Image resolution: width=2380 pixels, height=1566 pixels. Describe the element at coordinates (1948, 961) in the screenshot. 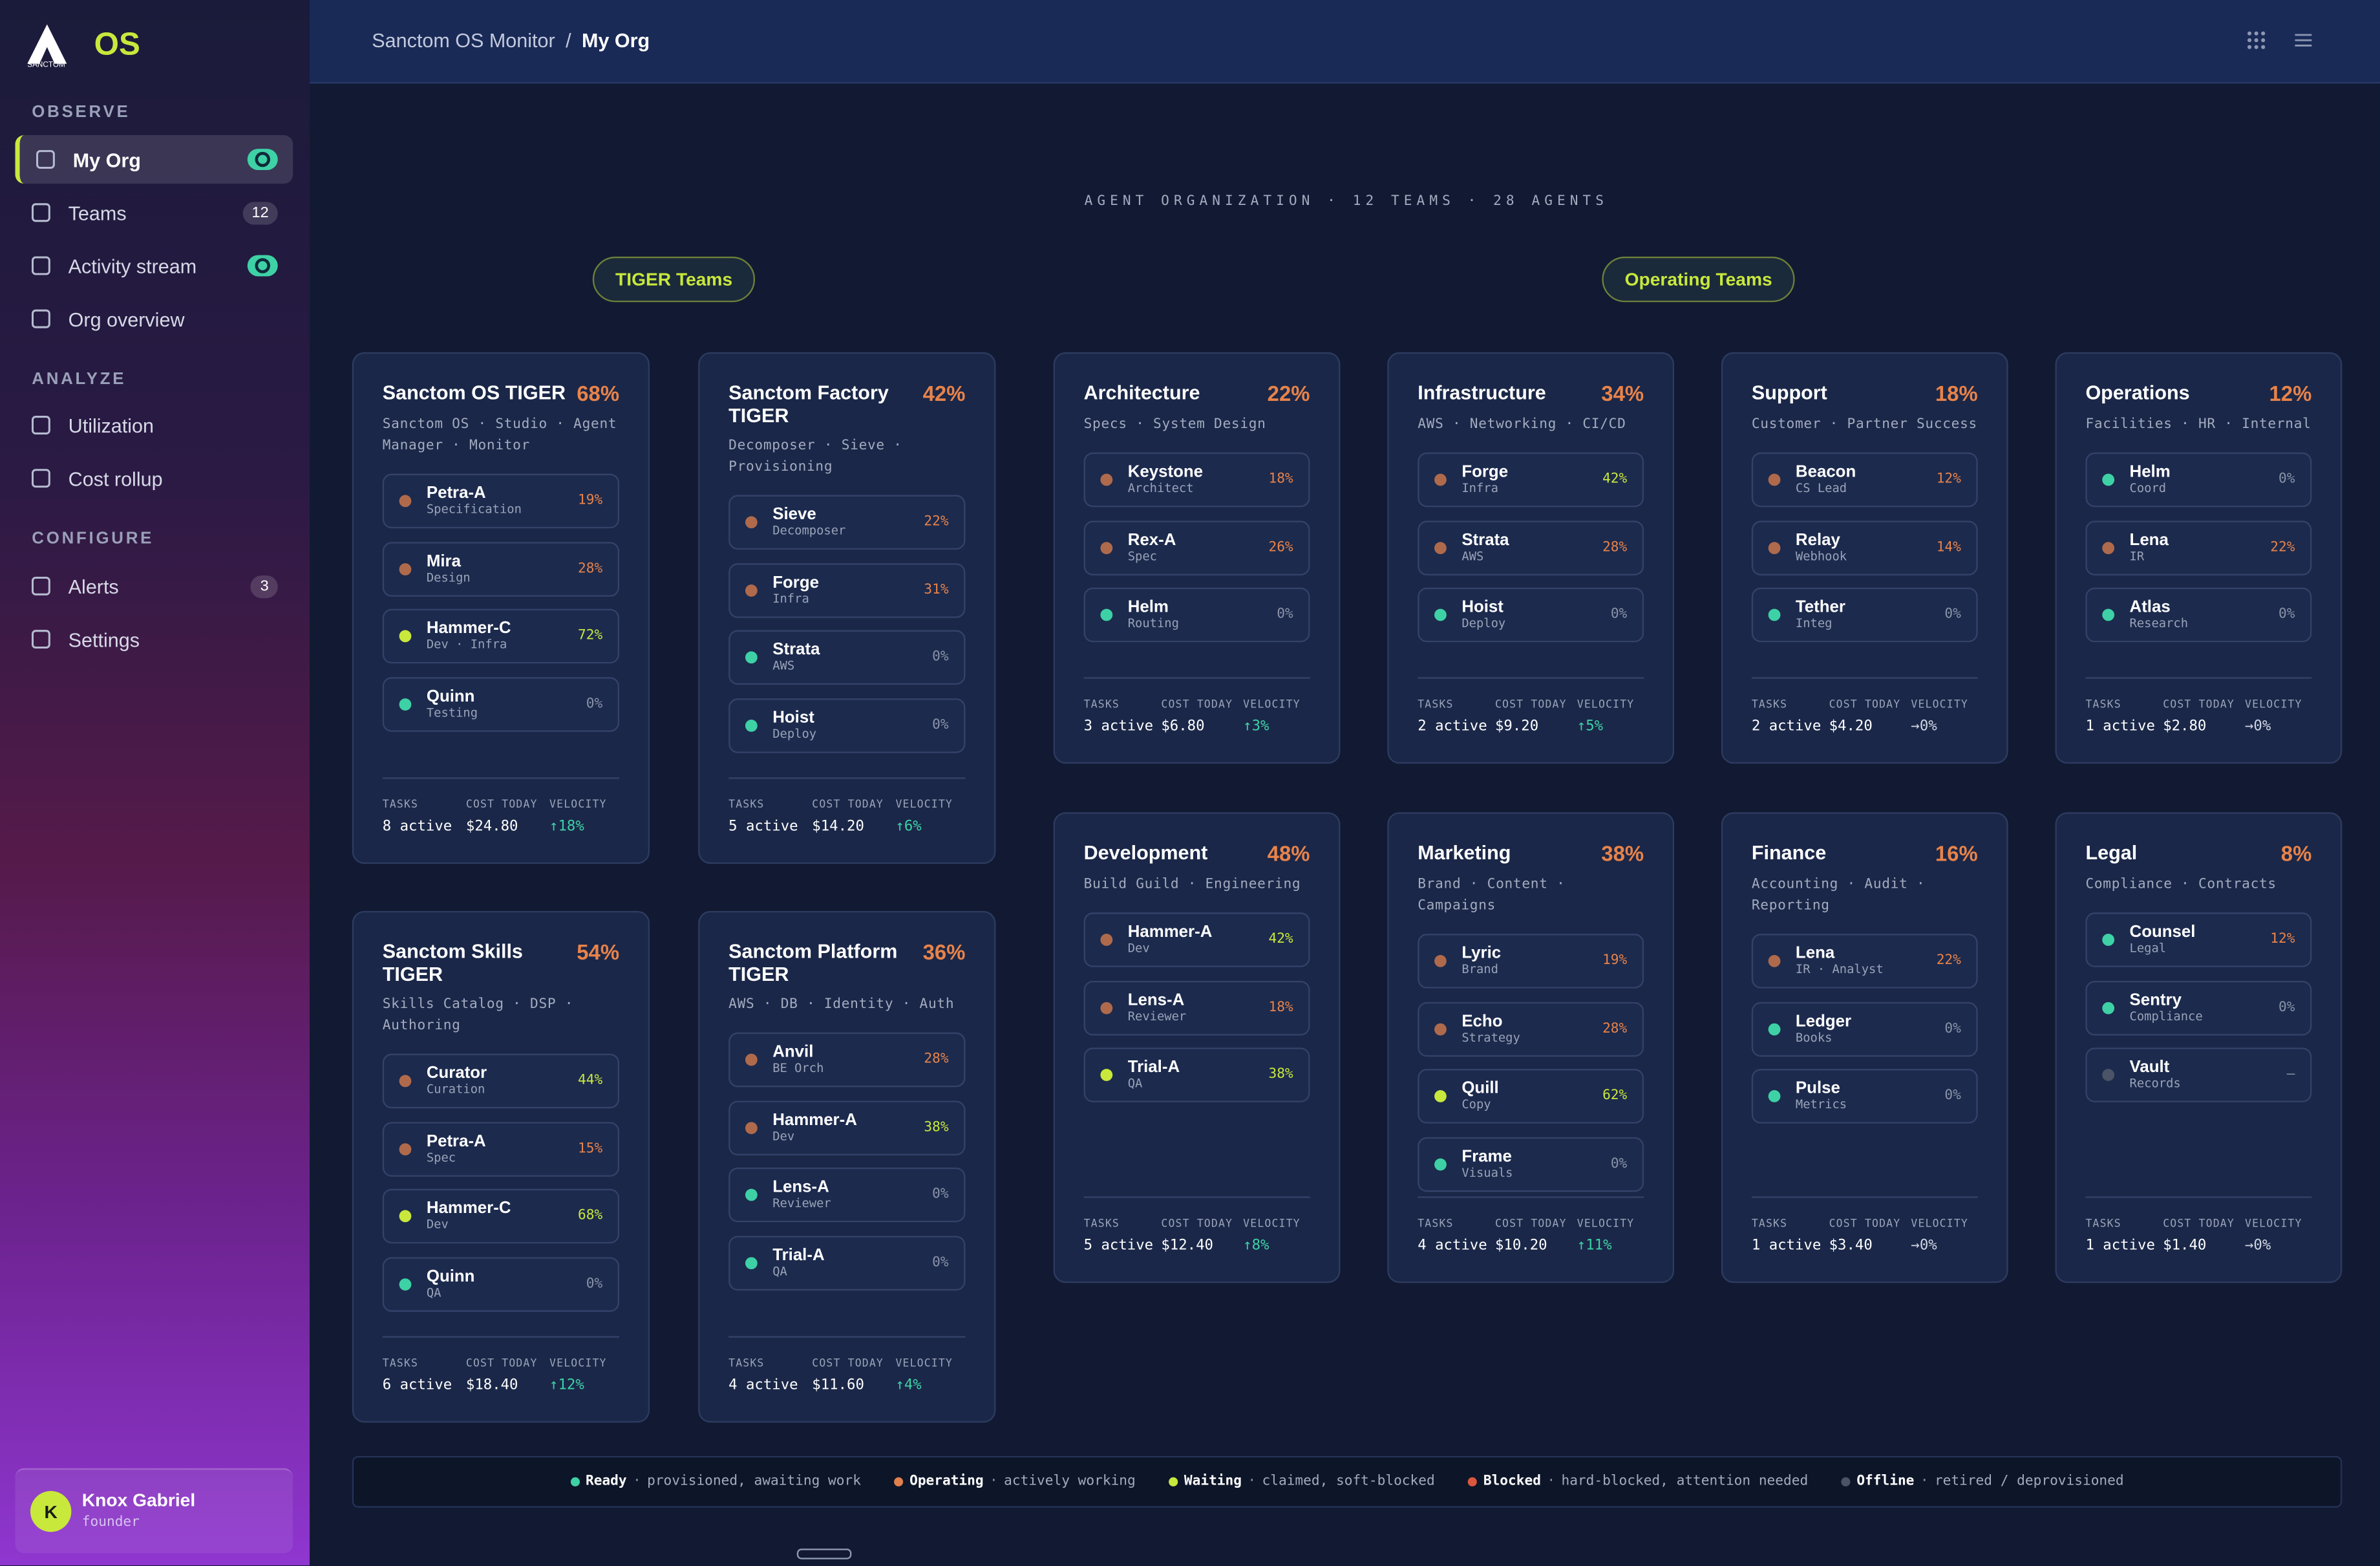

I see `agent-load: 22%` at that location.